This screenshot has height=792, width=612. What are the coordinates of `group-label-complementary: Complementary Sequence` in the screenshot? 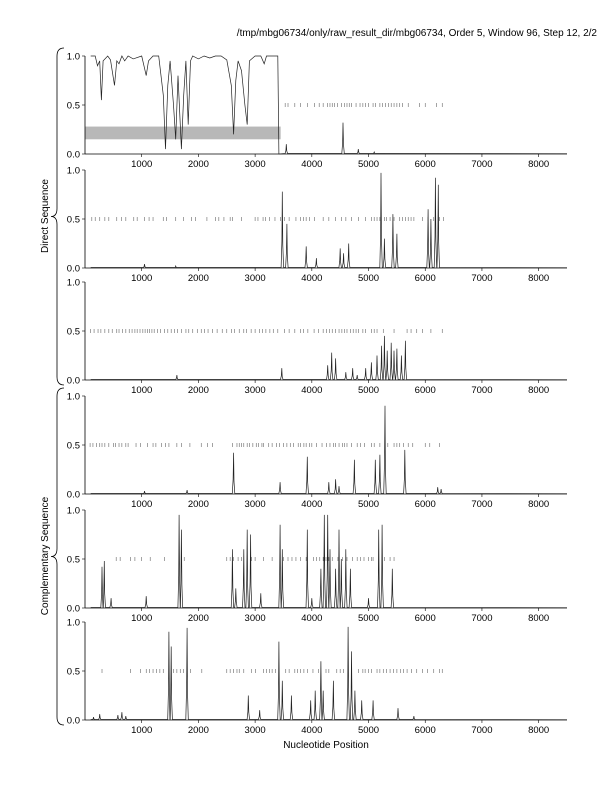 It's located at (45, 555).